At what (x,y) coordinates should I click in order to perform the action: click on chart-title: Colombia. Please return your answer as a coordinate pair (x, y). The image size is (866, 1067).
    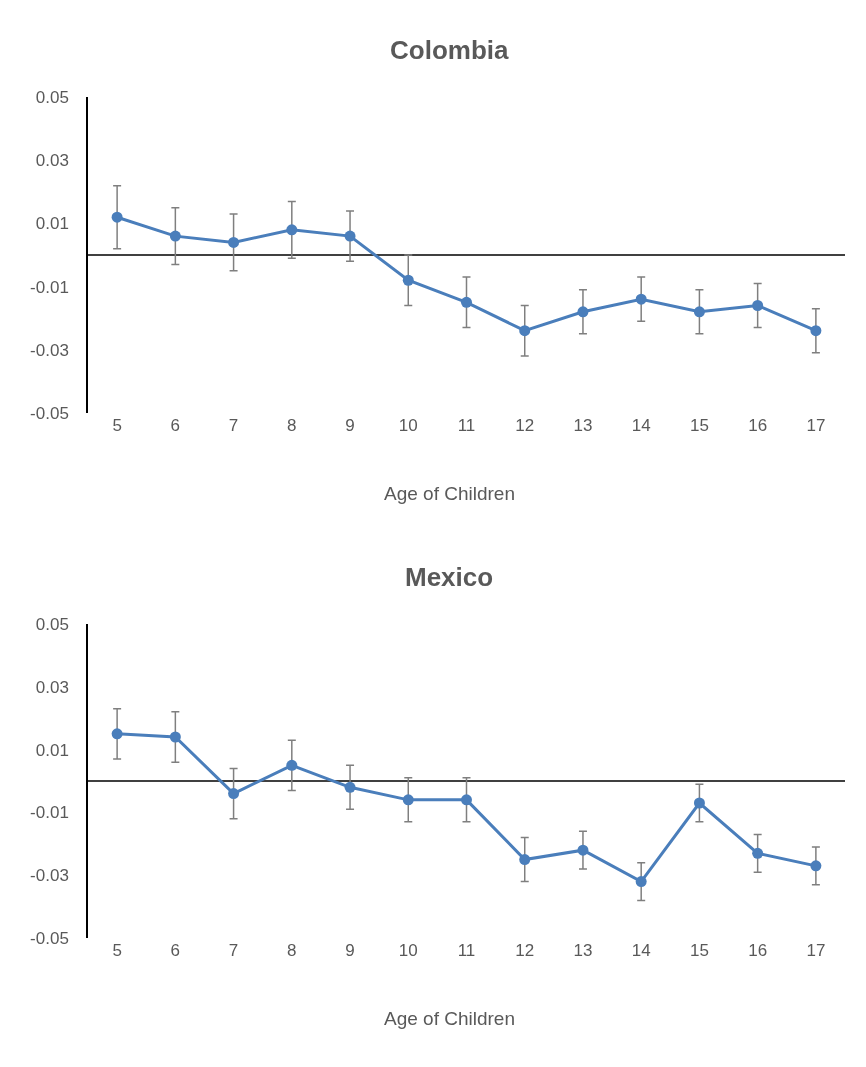
    Looking at the image, I should click on (449, 50).